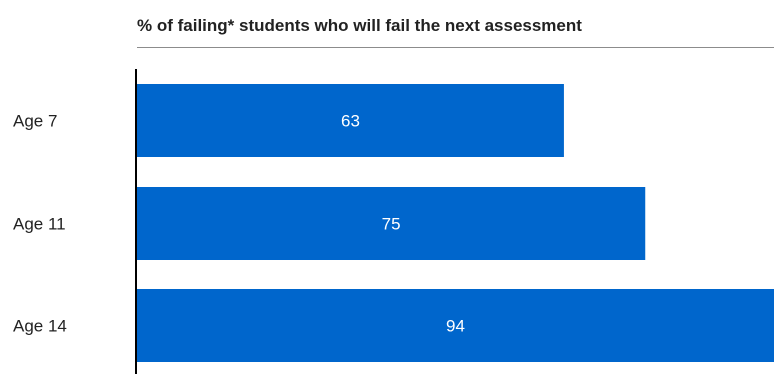  I want to click on bar-value-label: 63, so click(350, 121).